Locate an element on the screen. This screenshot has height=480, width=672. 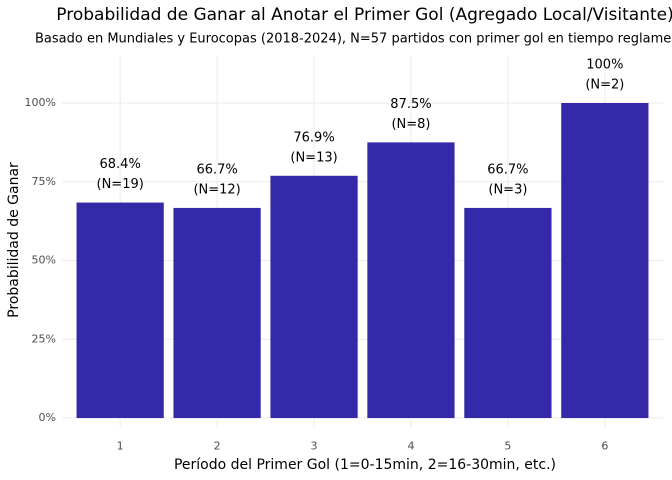
x-tick-label: 3 is located at coordinates (314, 446).